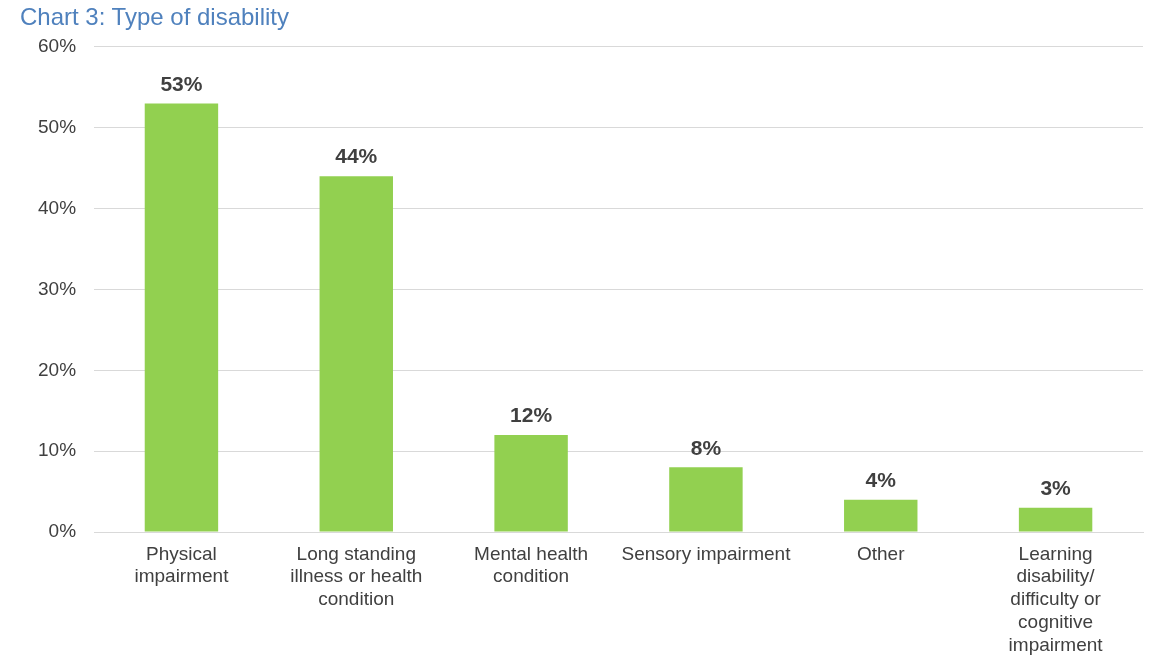 The height and width of the screenshot is (664, 1163). Describe the element at coordinates (356, 156) in the screenshot. I see `data-label: 44%` at that location.